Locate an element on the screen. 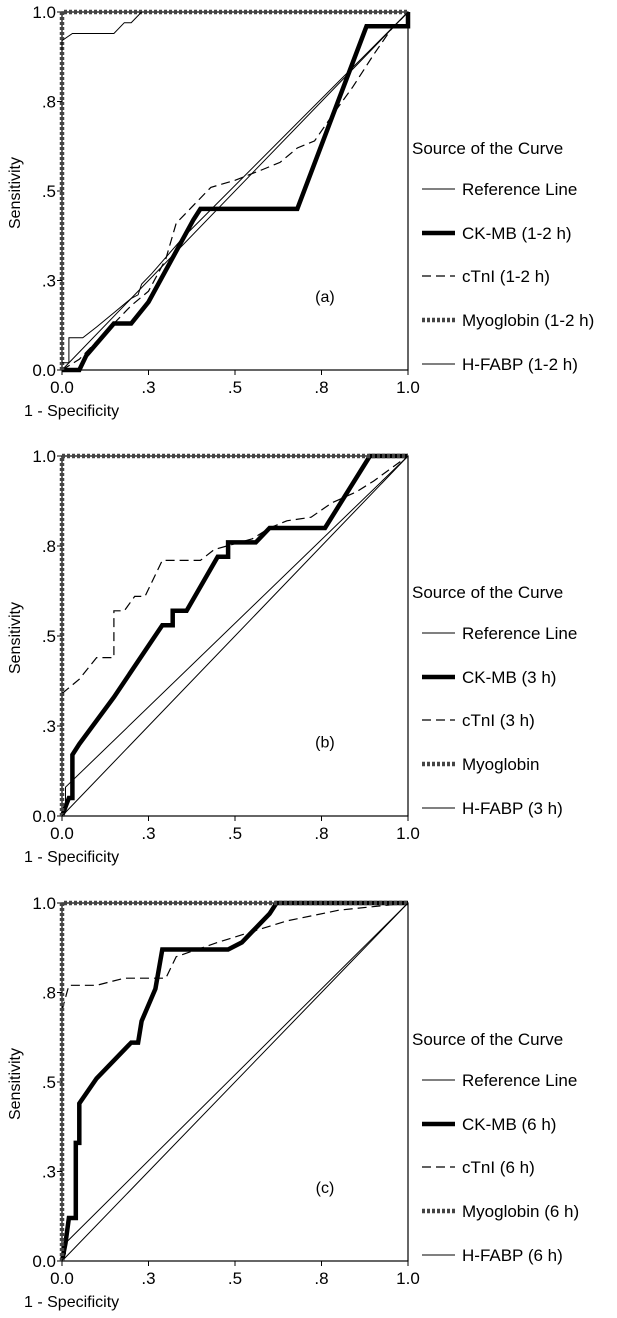 This screenshot has width=617, height=1318. legend-entry-label: Myoglobin (6 h) is located at coordinates (520, 1211).